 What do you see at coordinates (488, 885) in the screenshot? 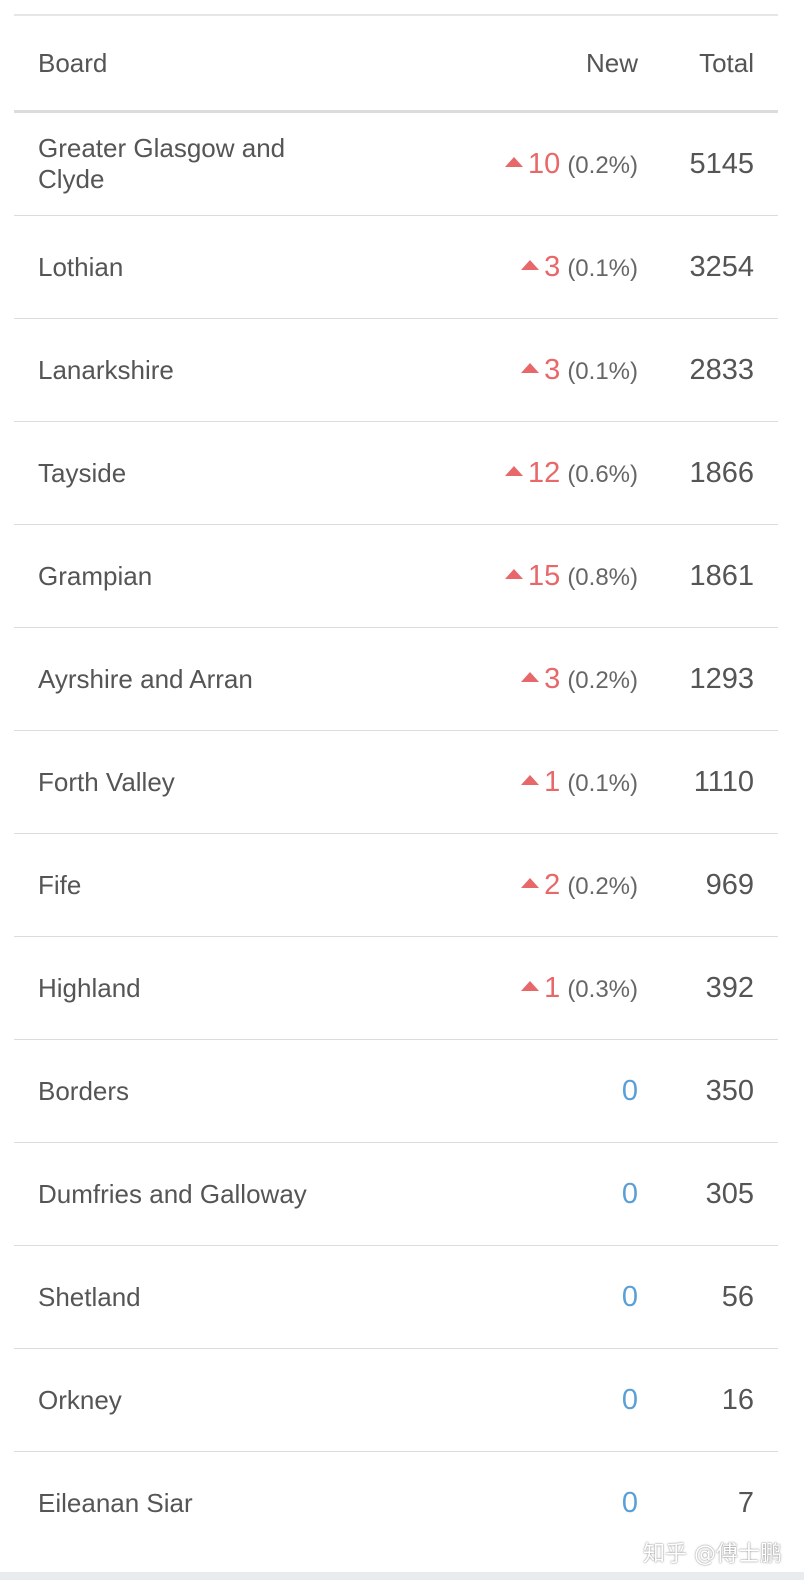
I see `new-cases-cell: 2 (0.2%)` at bounding box center [488, 885].